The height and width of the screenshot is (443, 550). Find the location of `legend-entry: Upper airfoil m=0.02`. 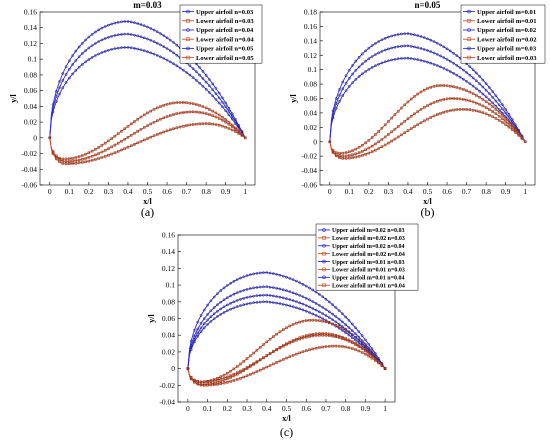

legend-entry: Upper airfoil m=0.02 is located at coordinates (500, 30).